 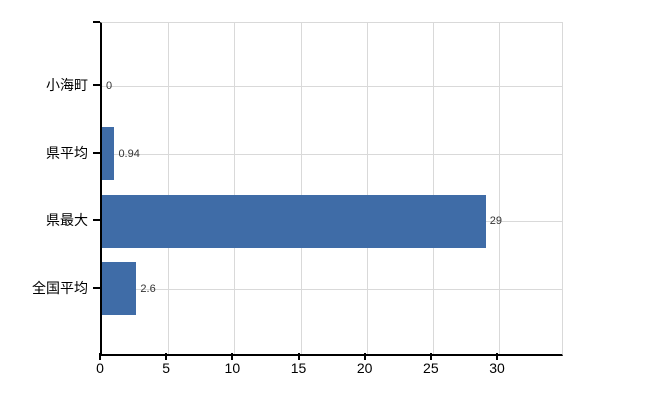 What do you see at coordinates (364, 368) in the screenshot?
I see `x-tick-label: 20` at bounding box center [364, 368].